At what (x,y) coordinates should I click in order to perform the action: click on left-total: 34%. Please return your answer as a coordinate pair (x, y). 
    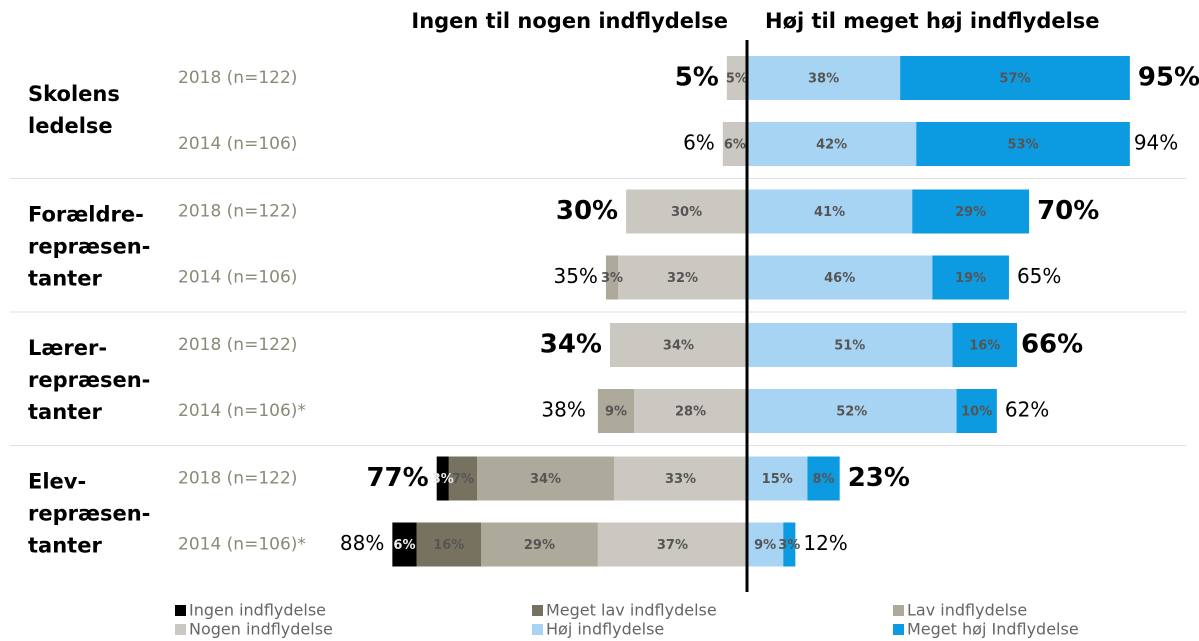
    Looking at the image, I should click on (571, 345).